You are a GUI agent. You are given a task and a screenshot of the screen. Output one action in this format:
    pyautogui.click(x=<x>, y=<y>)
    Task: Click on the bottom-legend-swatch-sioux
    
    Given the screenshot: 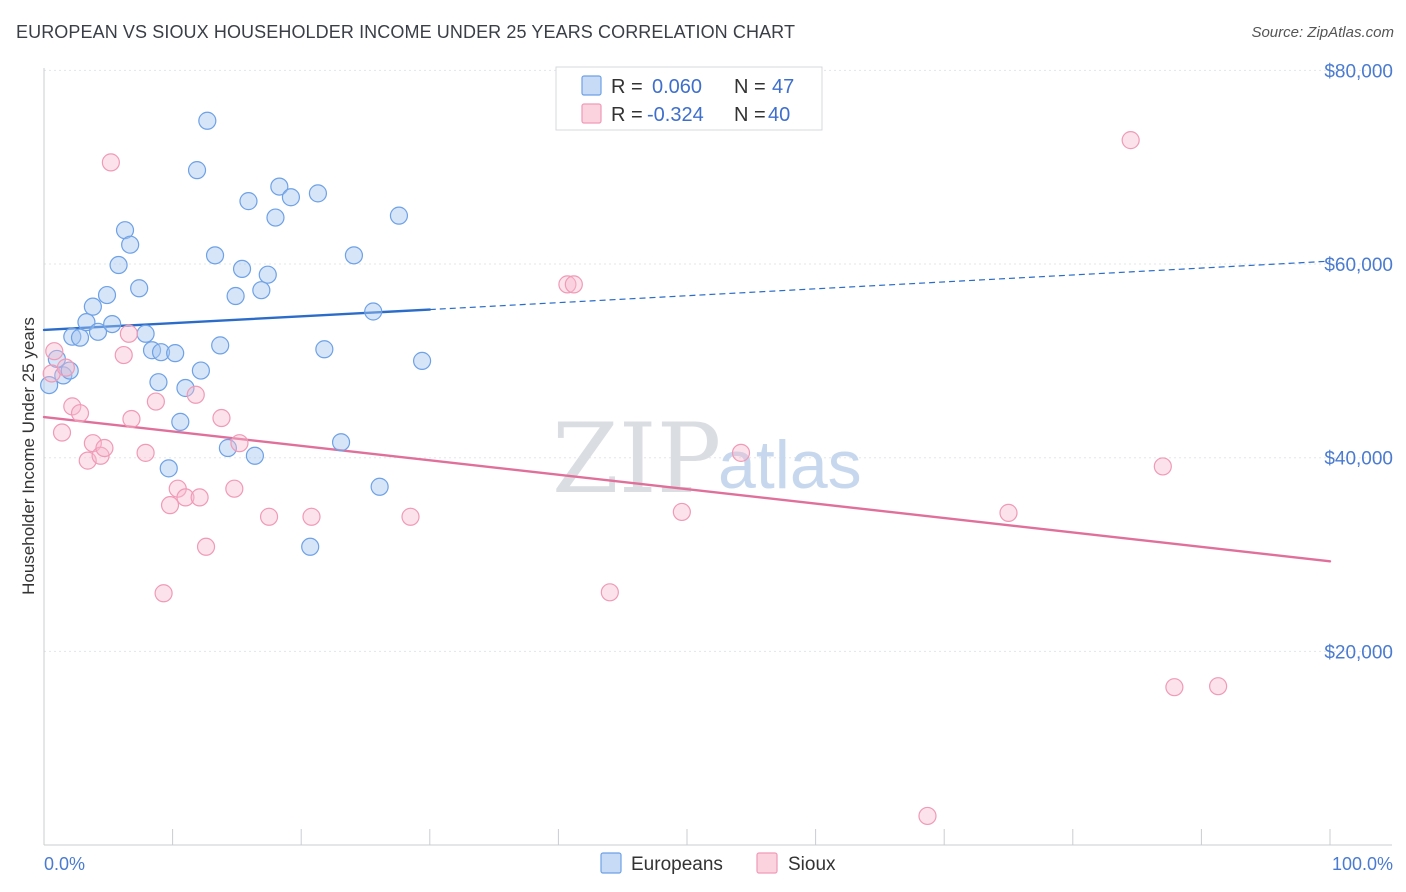 What is the action you would take?
    pyautogui.click(x=767, y=863)
    